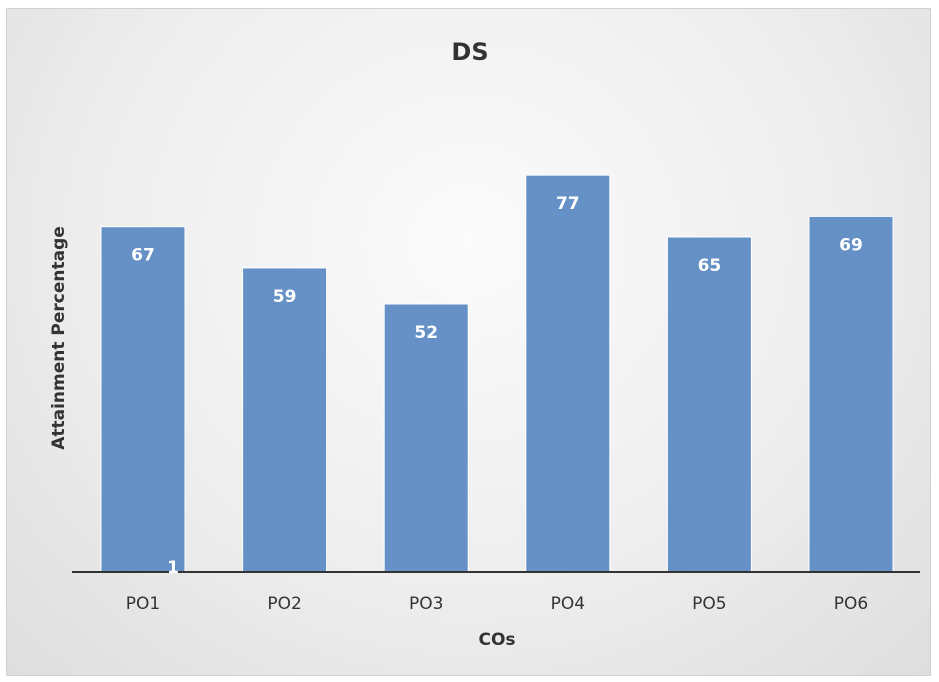 The height and width of the screenshot is (682, 939). What do you see at coordinates (497, 604) in the screenshot?
I see `x-tick-labels-group: PO1 PO2 PO3 PO4 PO5 PO6` at bounding box center [497, 604].